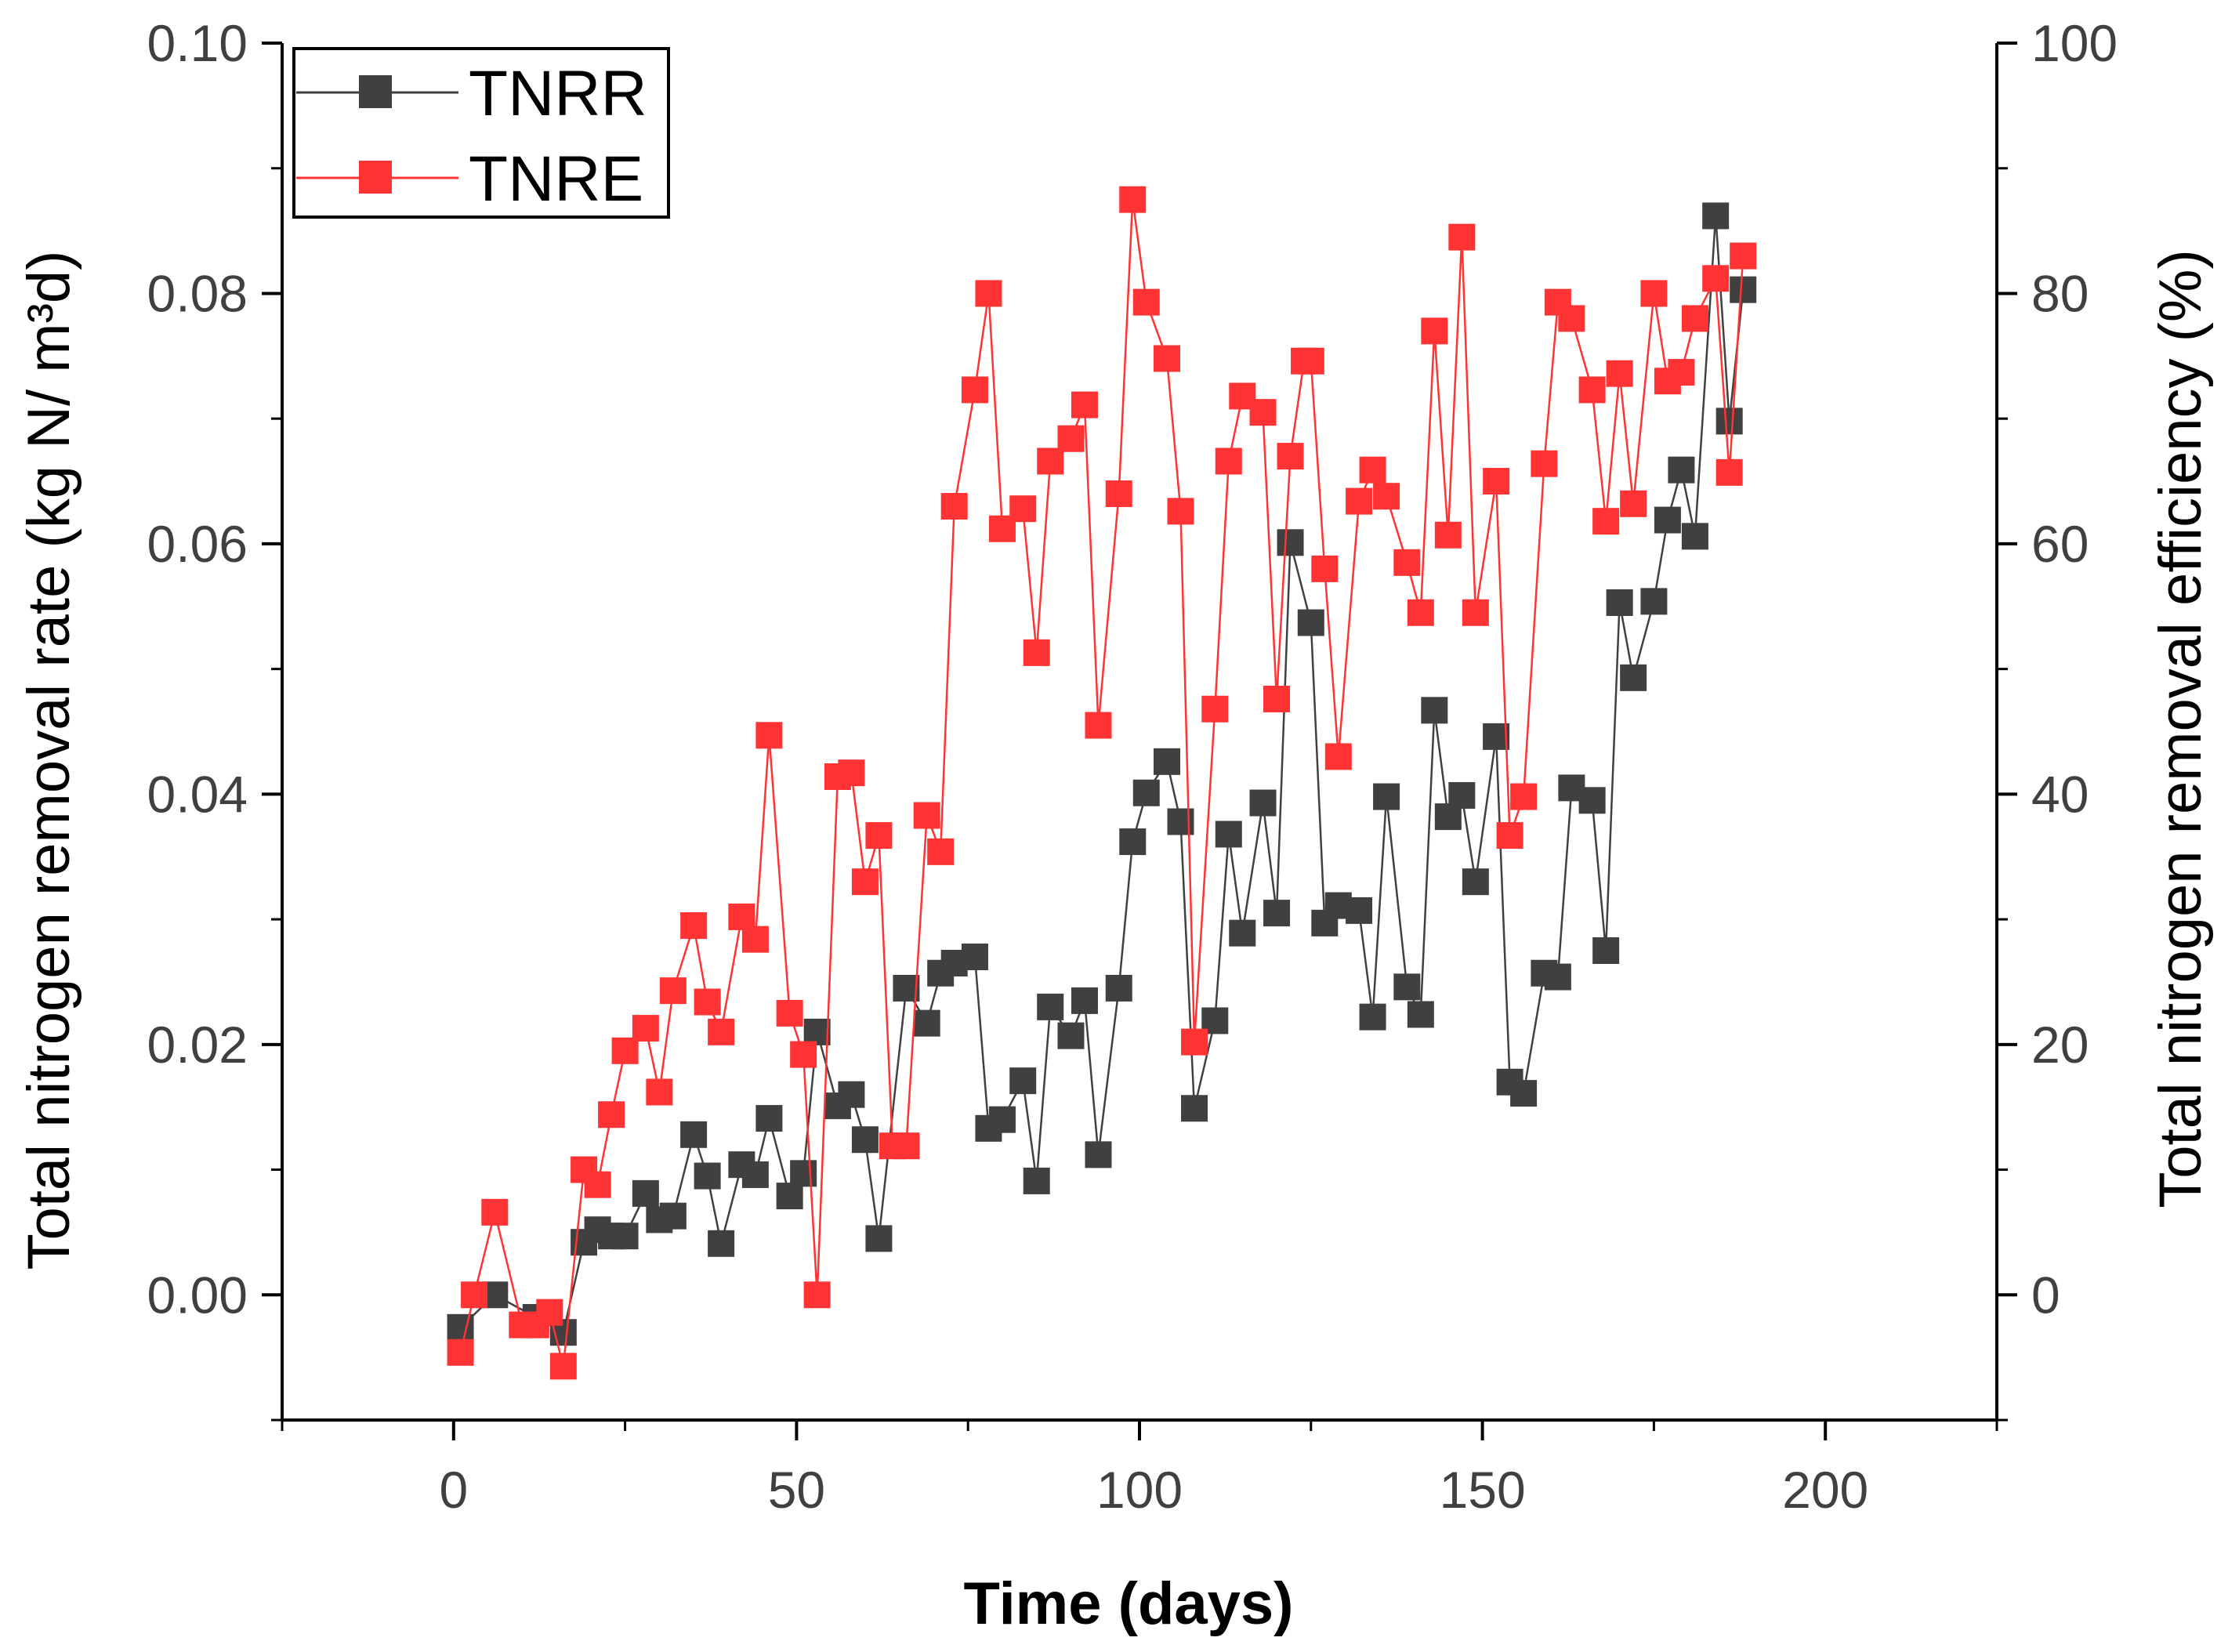 This screenshot has width=2239, height=1652. What do you see at coordinates (197, 293) in the screenshot?
I see `left-y-tick-label: 0.08` at bounding box center [197, 293].